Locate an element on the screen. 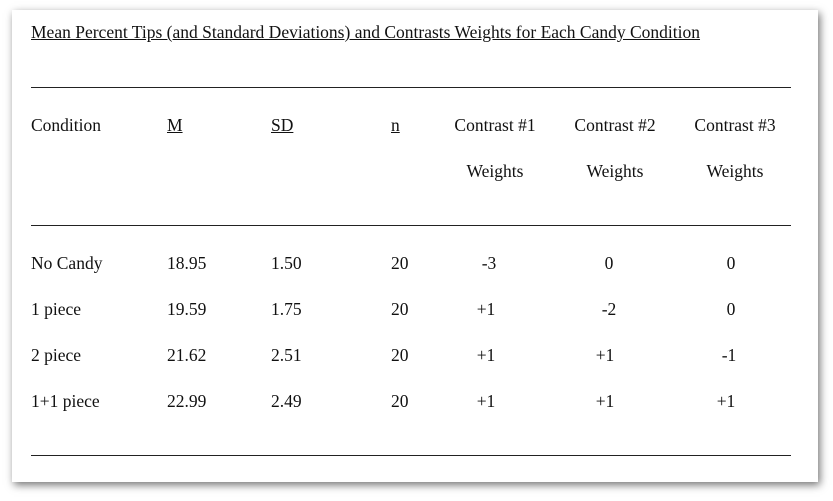 This screenshot has height=501, width=833. row-4-n: 20 is located at coordinates (400, 401).